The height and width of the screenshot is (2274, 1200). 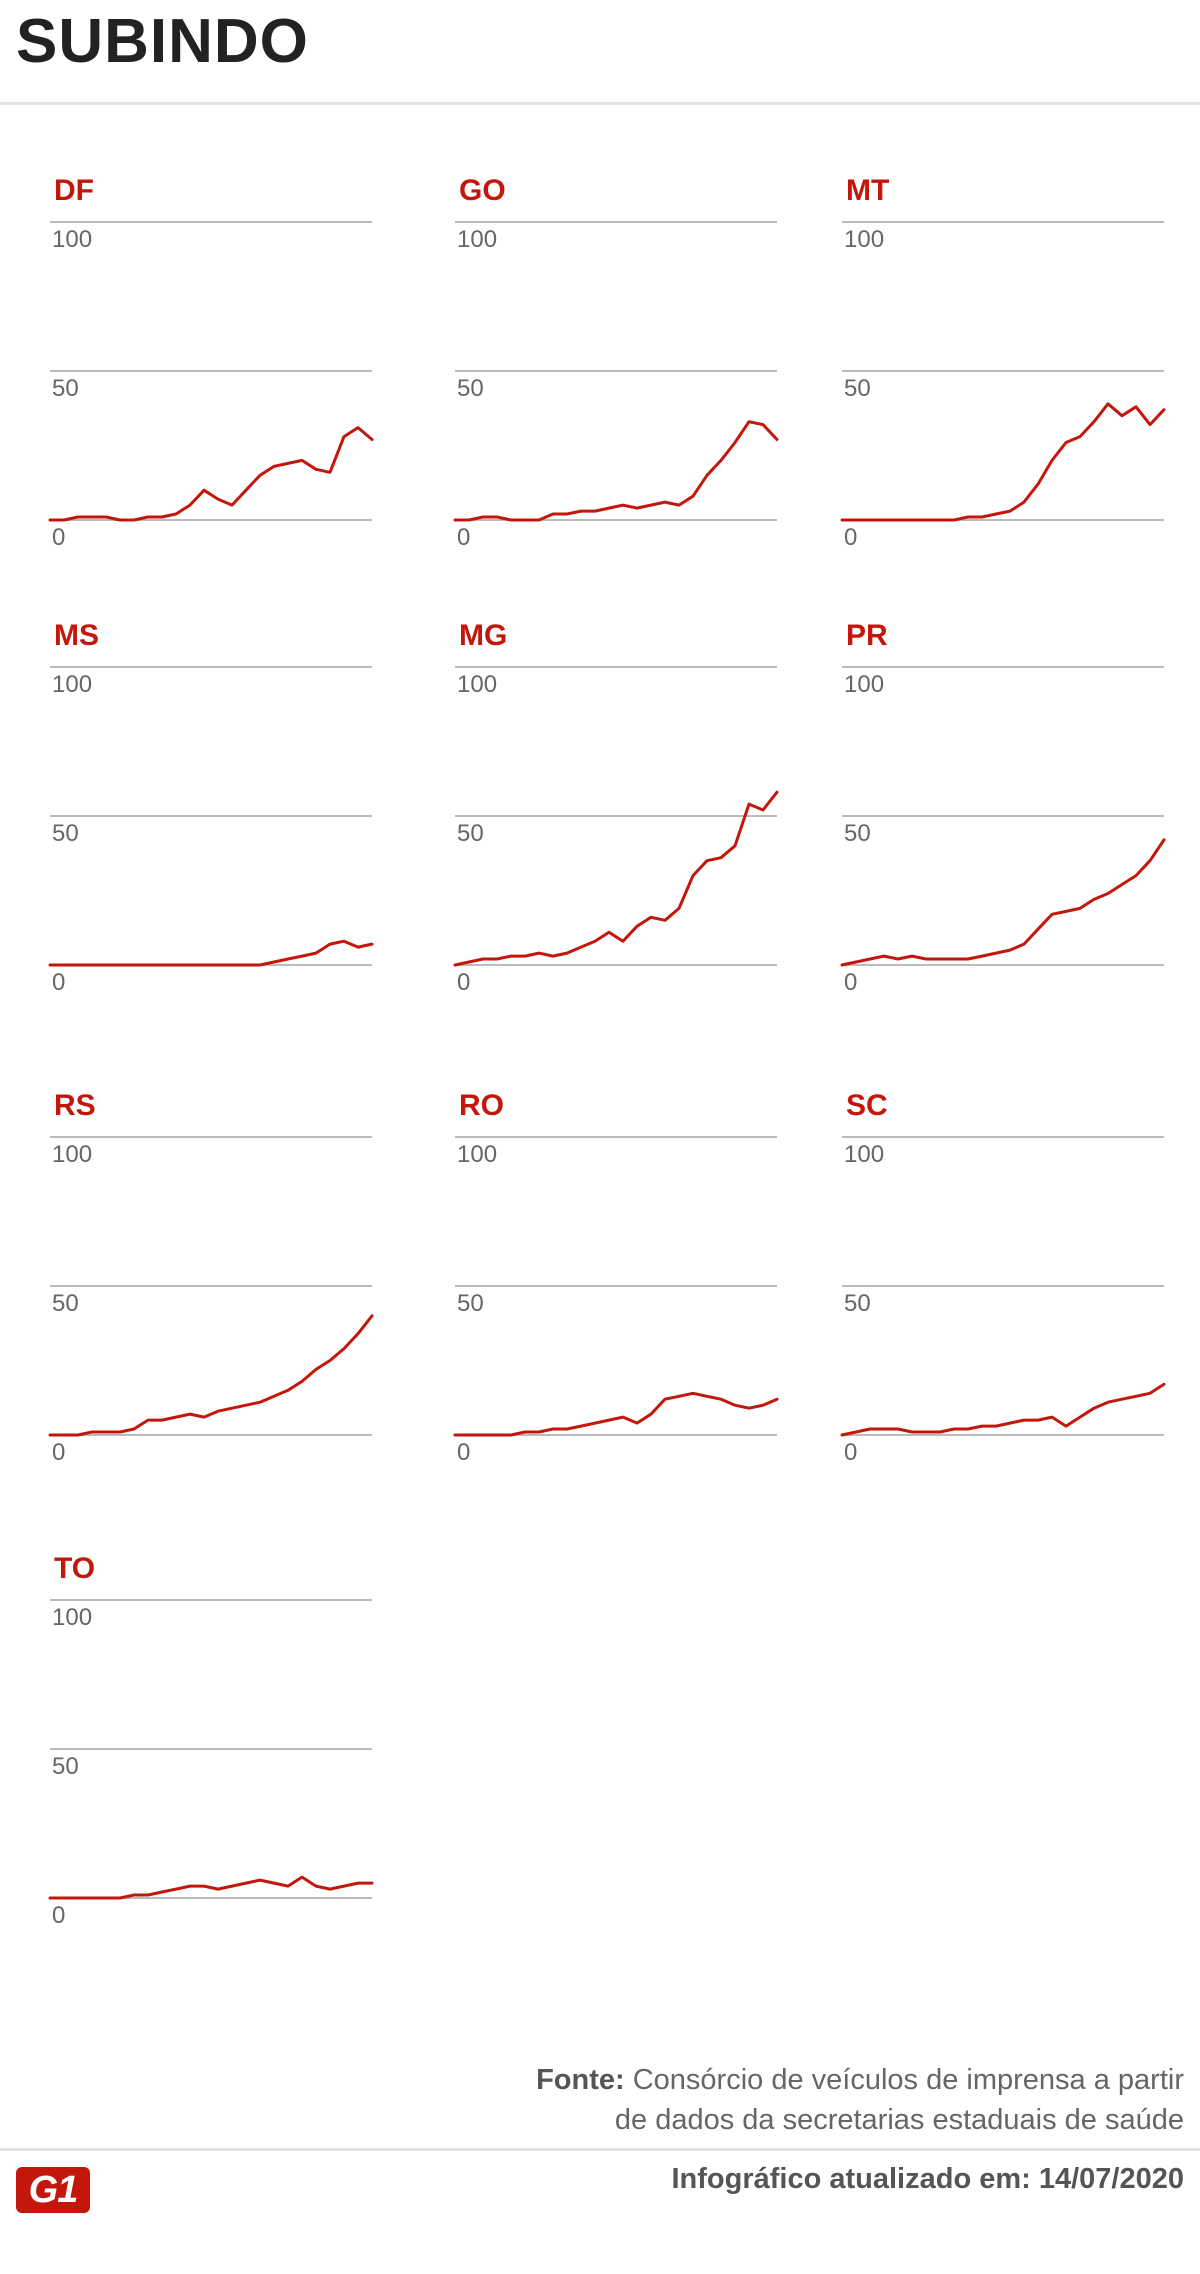 What do you see at coordinates (75, 1105) in the screenshot?
I see `chart-title: RS` at bounding box center [75, 1105].